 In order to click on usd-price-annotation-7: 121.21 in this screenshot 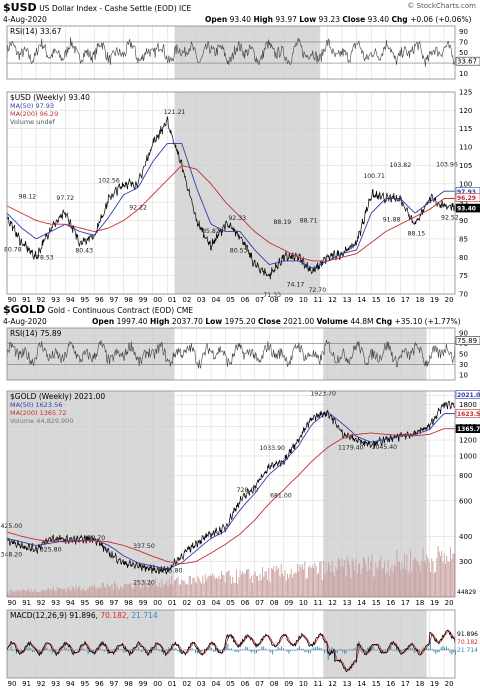, I will do `click(175, 112)`.